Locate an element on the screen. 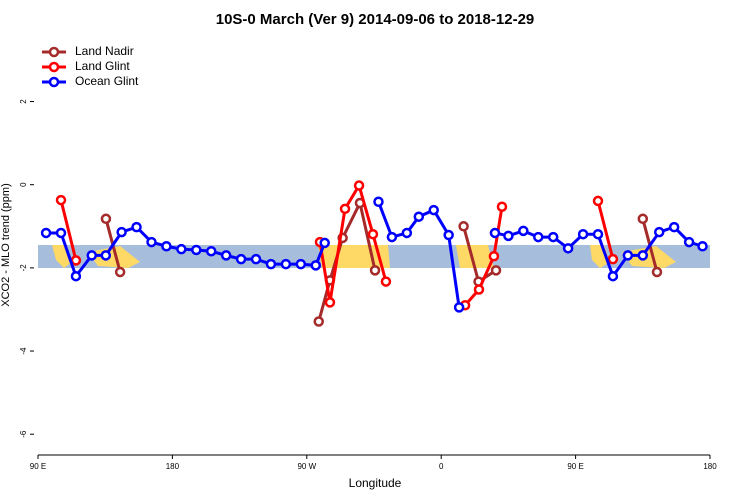  legend-label: Land Glint is located at coordinates (102, 66).